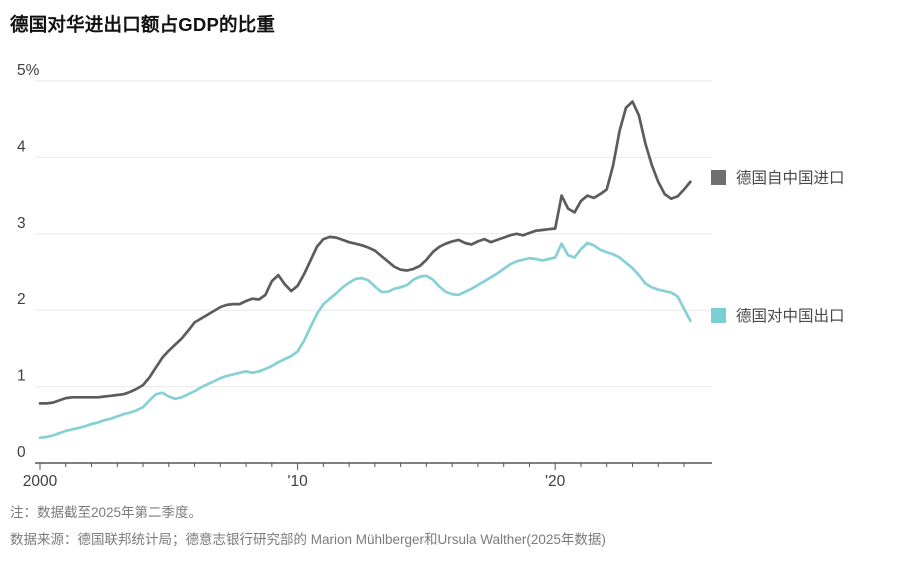  I want to click on x-axis-ticks, so click(362, 466).